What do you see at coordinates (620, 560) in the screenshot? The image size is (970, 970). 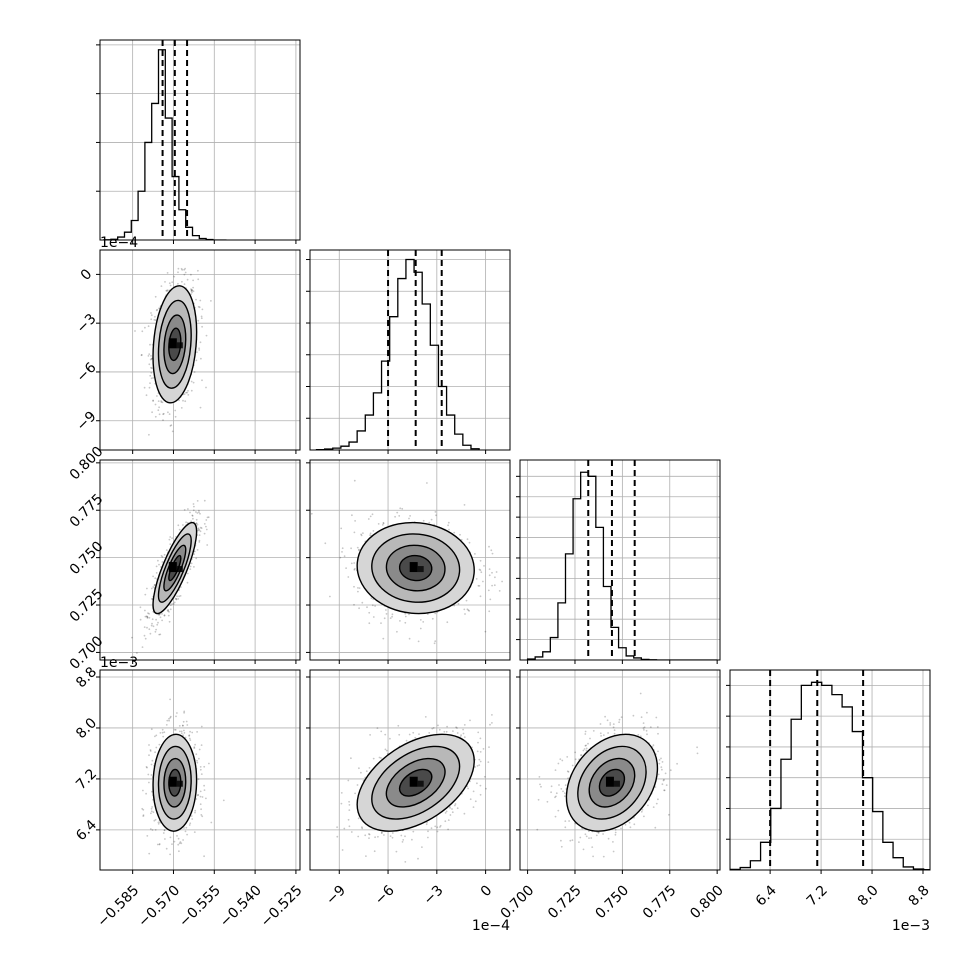 I see `panel-frame-d2` at bounding box center [620, 560].